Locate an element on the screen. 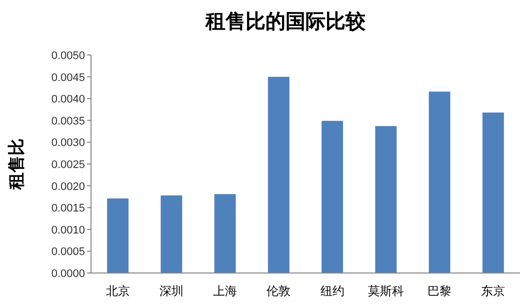 Image resolution: width=524 pixels, height=305 pixels. y-tick-label: 0.0030 is located at coordinates (68, 143).